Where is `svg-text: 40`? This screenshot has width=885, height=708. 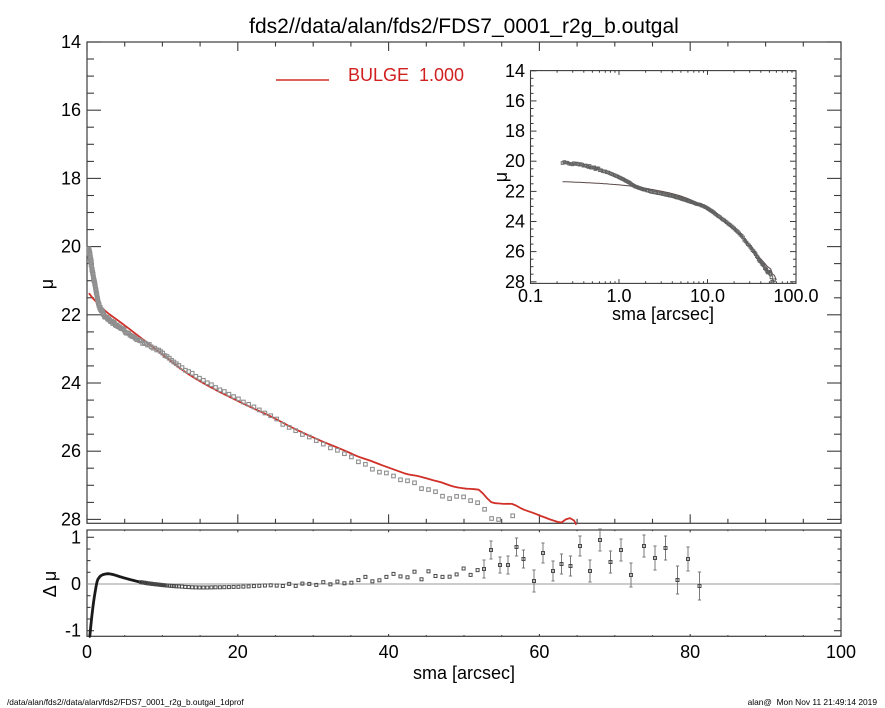
svg-text: 40 is located at coordinates (389, 652).